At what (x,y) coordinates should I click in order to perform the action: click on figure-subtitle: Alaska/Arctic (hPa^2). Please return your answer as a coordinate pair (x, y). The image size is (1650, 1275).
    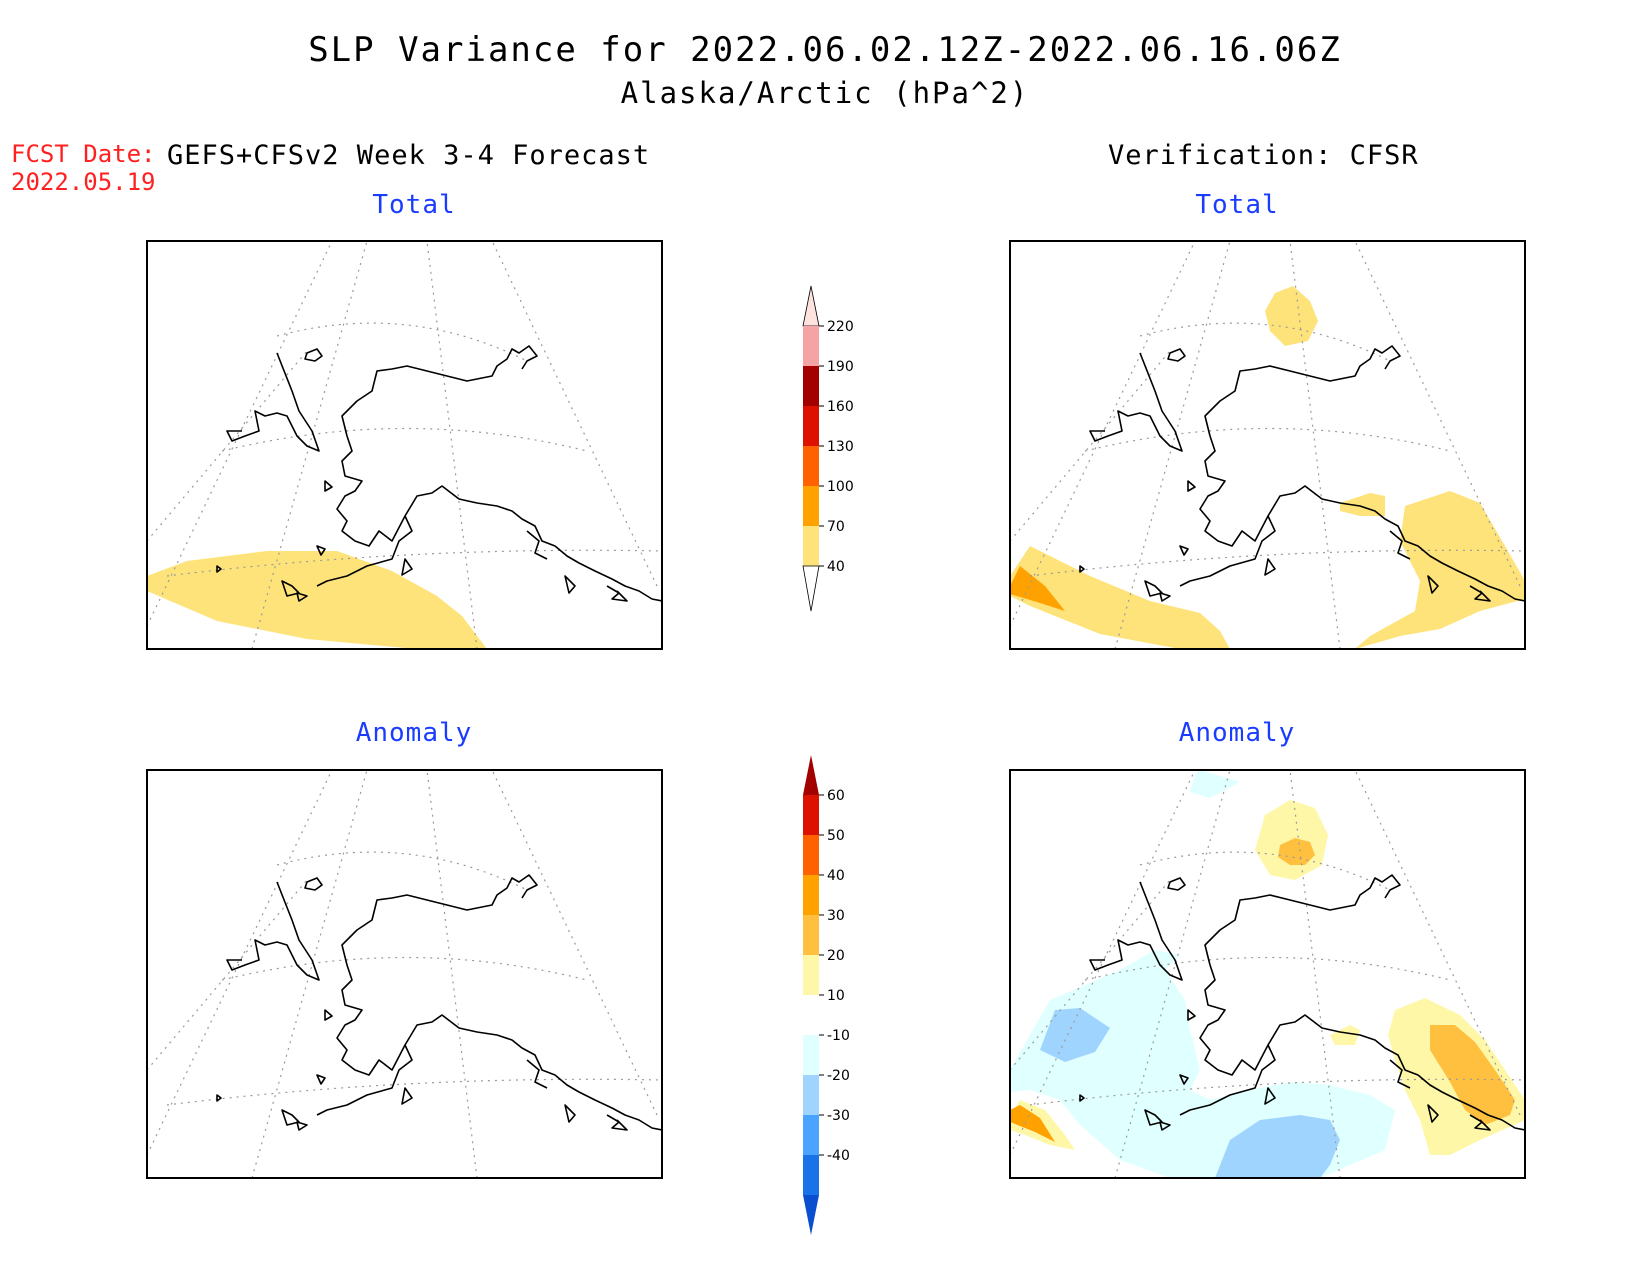
    Looking at the image, I should click on (825, 93).